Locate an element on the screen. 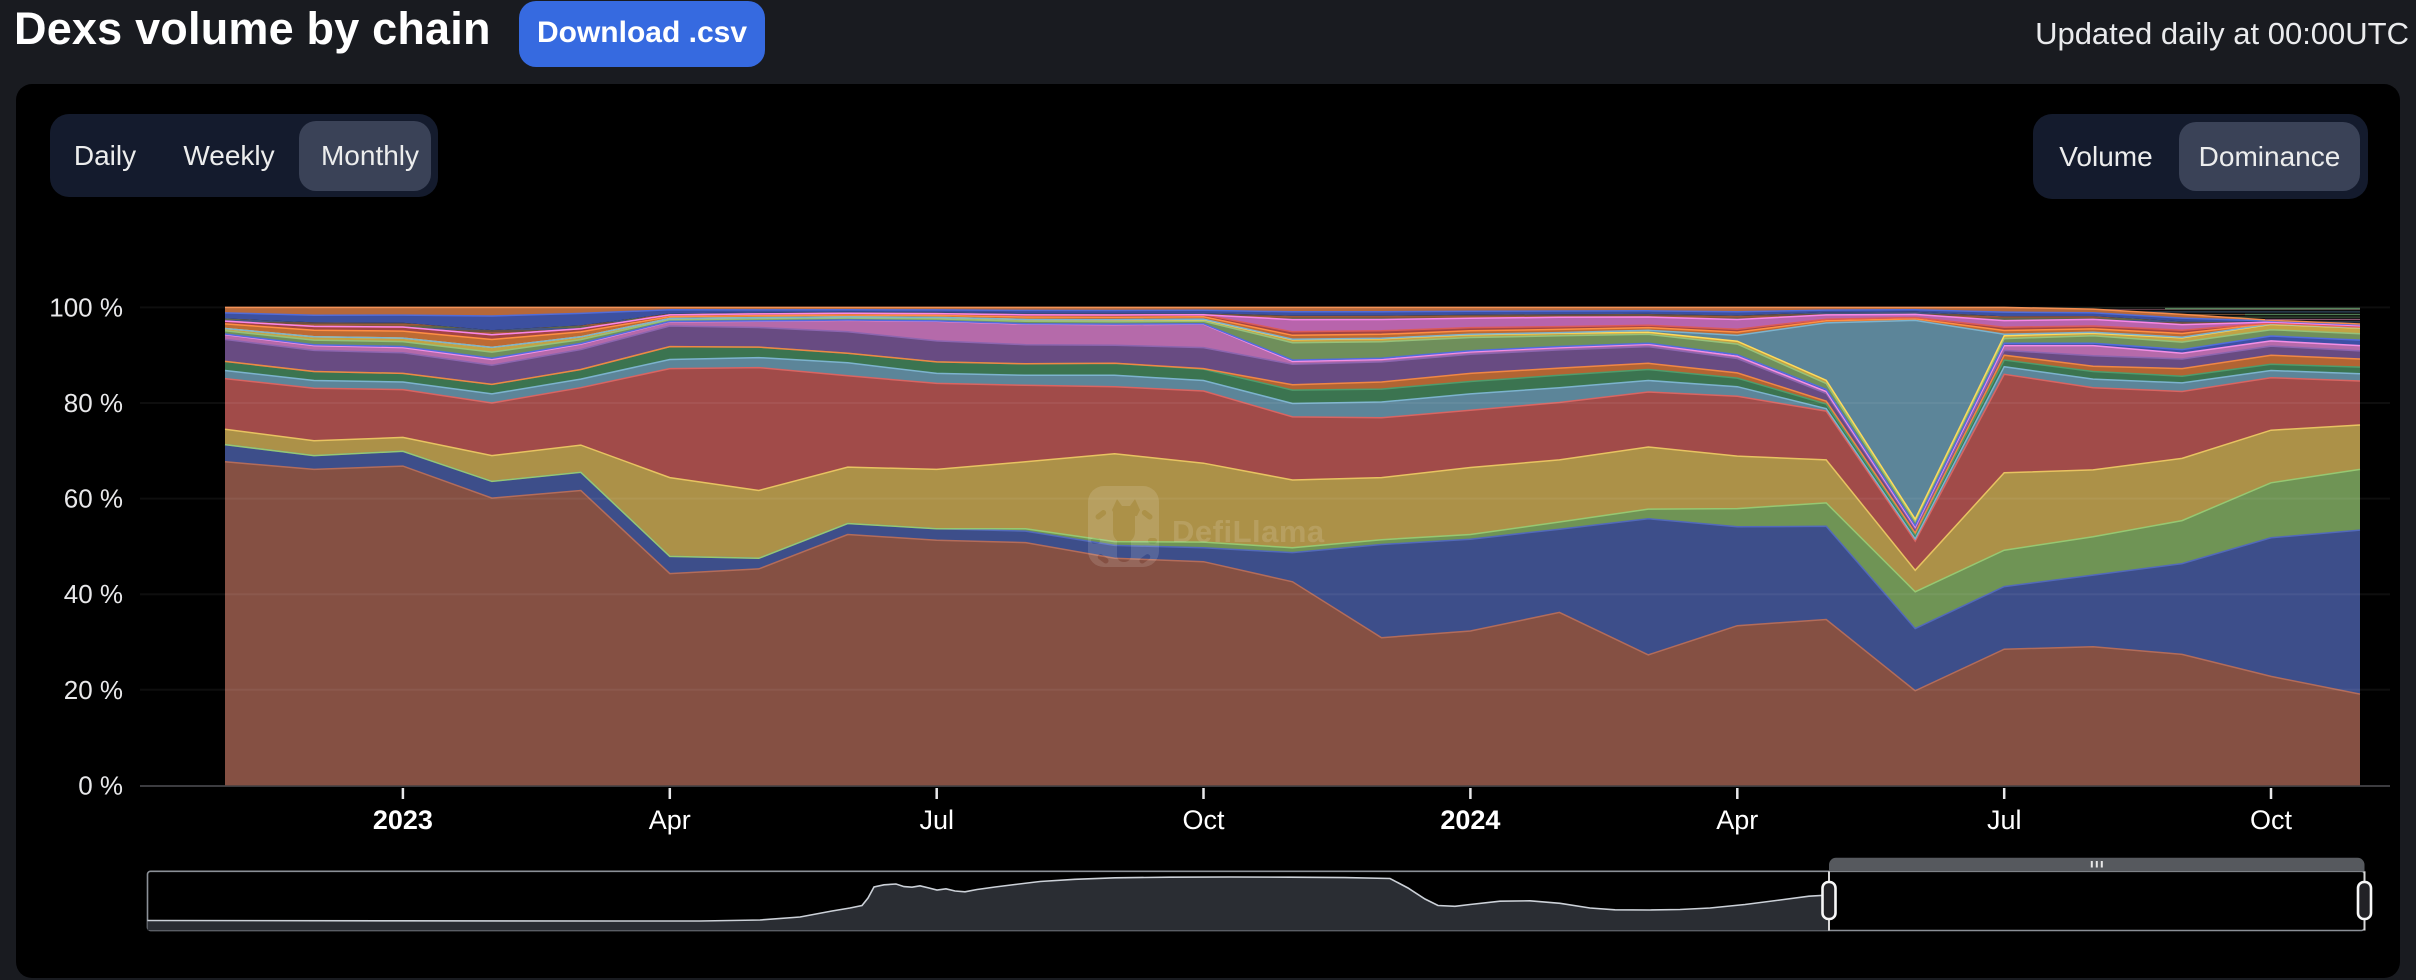  svg-text: 2024 is located at coordinates (1470, 820).